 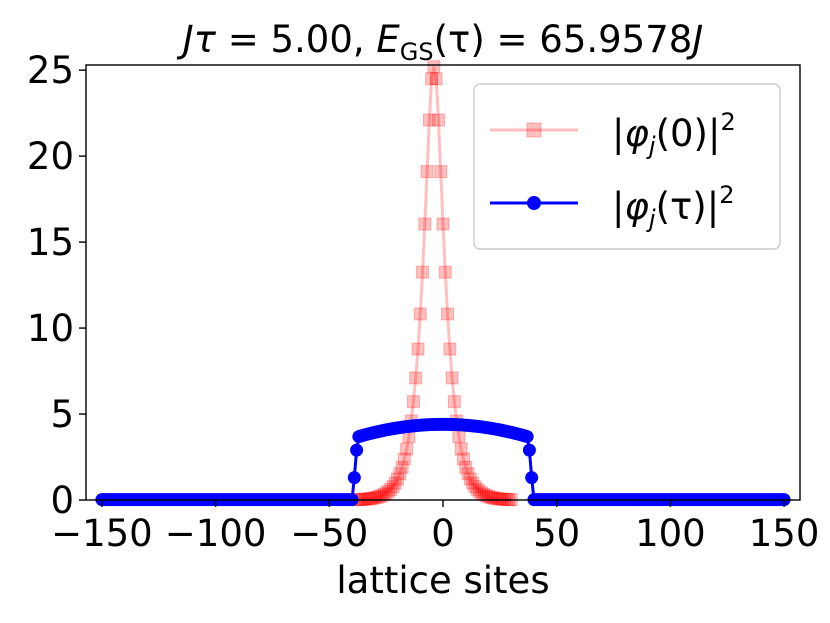 I want to click on y-tick-label: 25, so click(x=50, y=70).